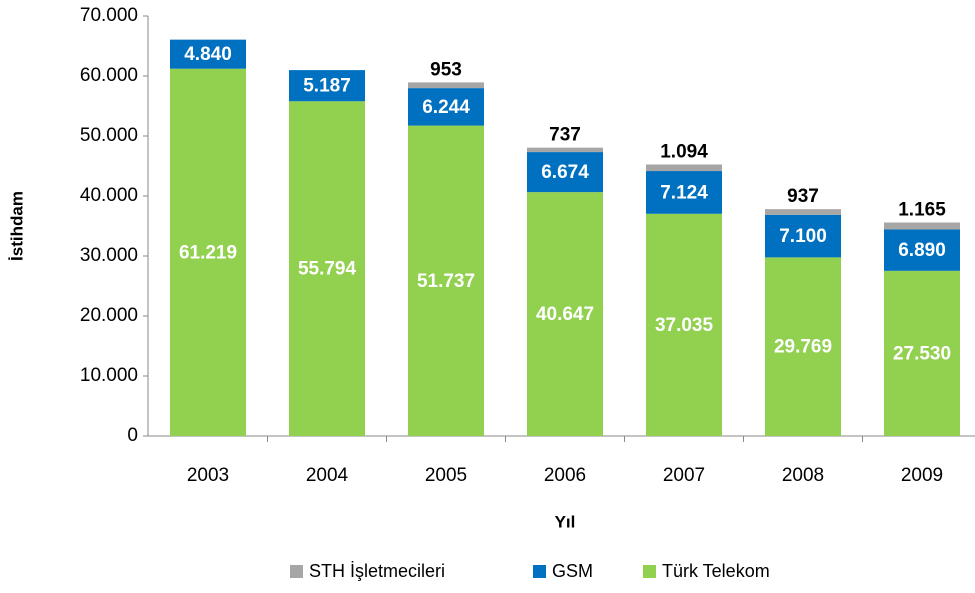 This screenshot has height=593, width=975. Describe the element at coordinates (922, 210) in the screenshot. I see `data-label: 1.165` at that location.